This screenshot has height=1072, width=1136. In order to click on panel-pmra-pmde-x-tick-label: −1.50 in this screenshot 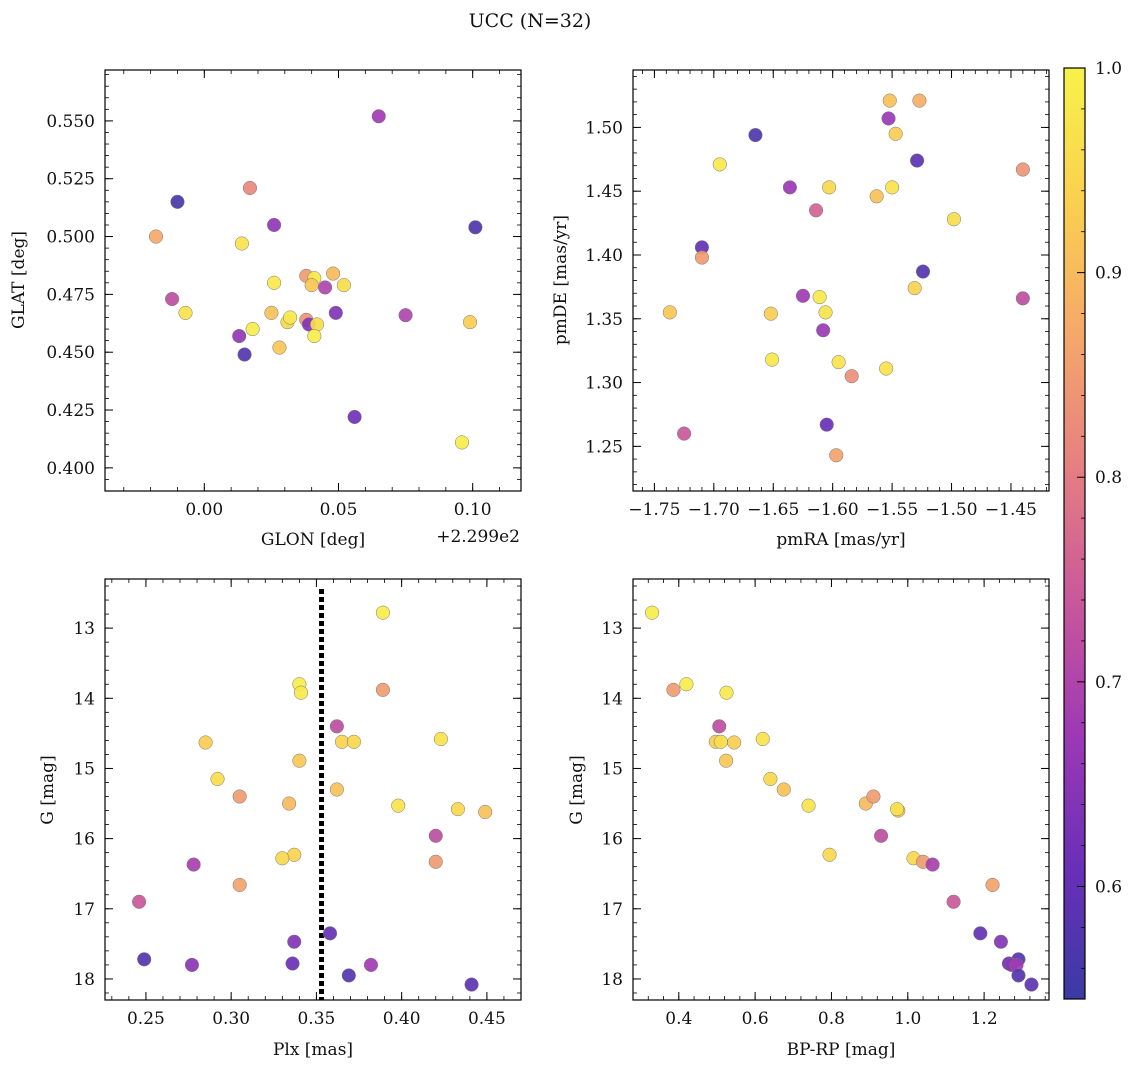, I will do `click(951, 510)`.